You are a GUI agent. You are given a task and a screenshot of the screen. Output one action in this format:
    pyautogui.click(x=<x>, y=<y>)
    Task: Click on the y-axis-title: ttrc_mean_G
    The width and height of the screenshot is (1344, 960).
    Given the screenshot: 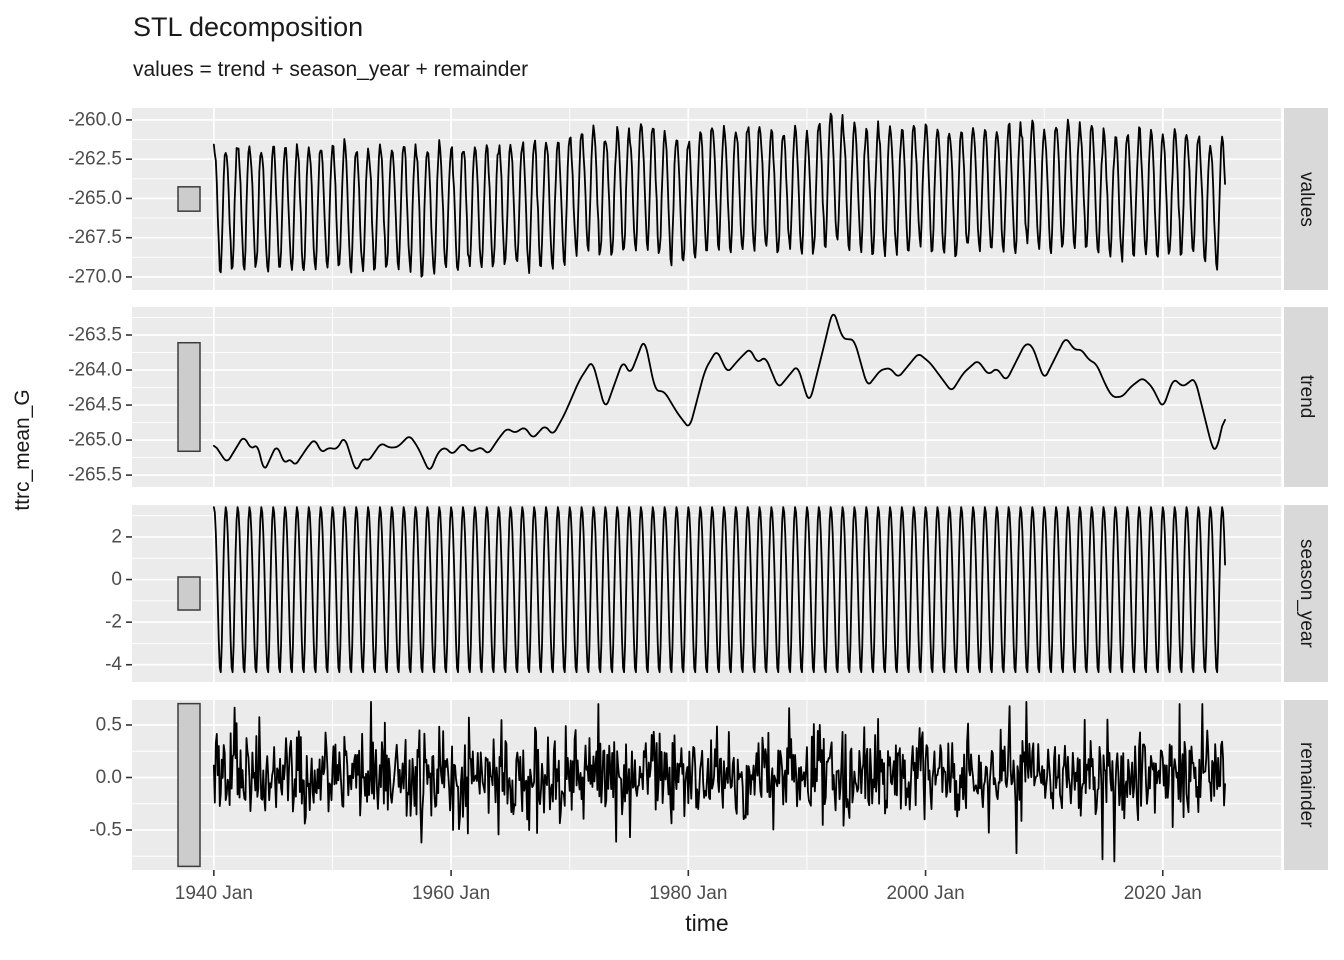 What is the action you would take?
    pyautogui.click(x=22, y=450)
    